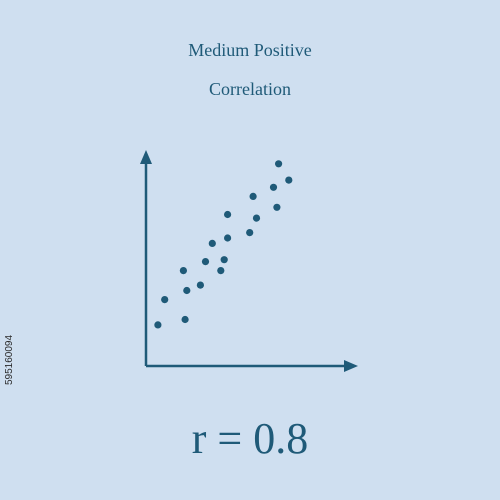 The image size is (500, 500). Describe the element at coordinates (250, 89) in the screenshot. I see `chart-title-line-2: Correlation` at that location.